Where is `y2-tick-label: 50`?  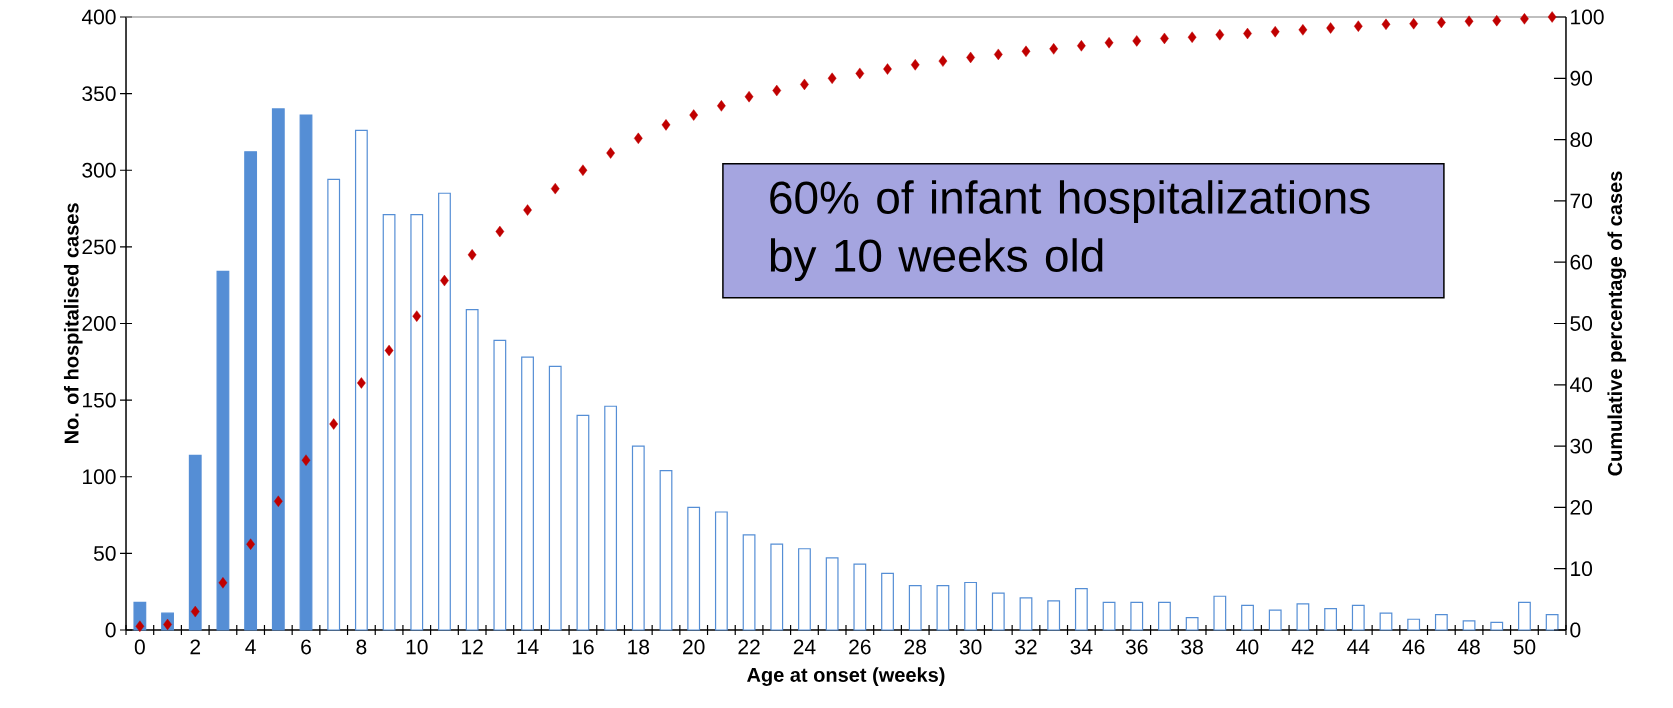
y2-tick-label: 50 is located at coordinates (1581, 323).